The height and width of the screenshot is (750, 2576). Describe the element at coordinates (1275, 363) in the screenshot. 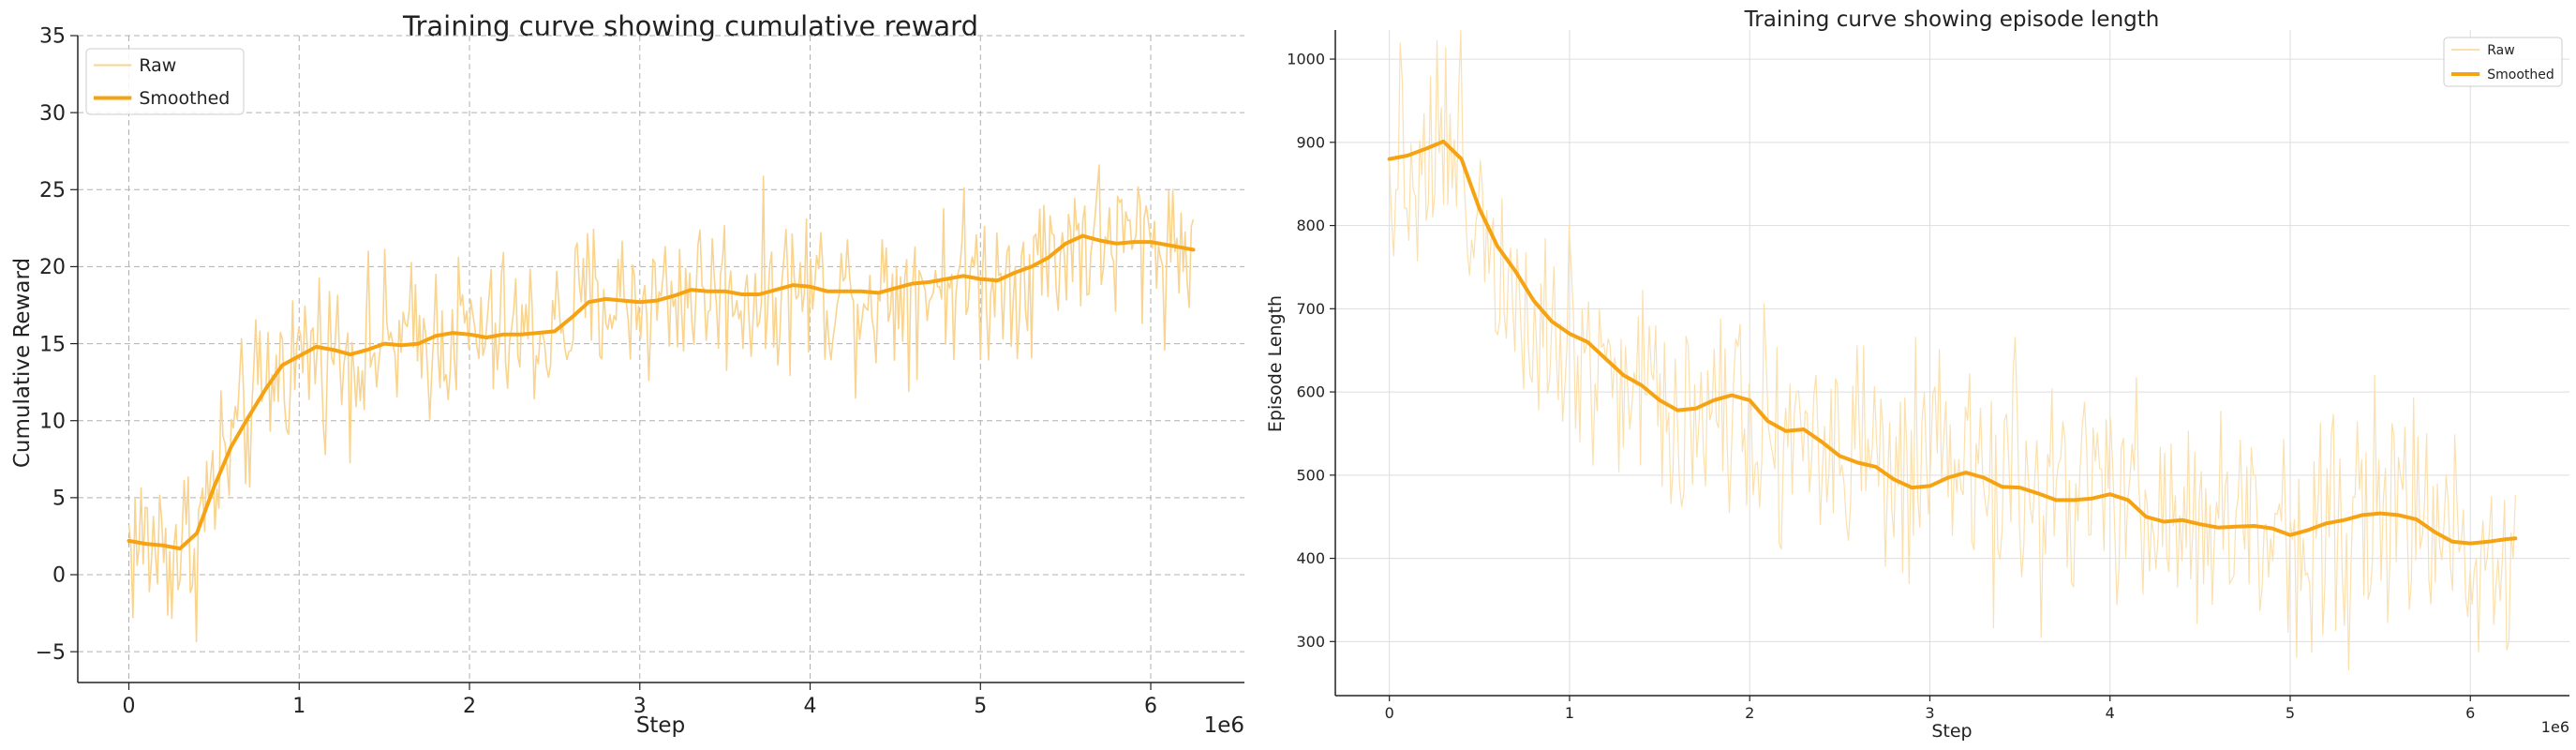

I see `y-axis-label: Episode Length` at that location.